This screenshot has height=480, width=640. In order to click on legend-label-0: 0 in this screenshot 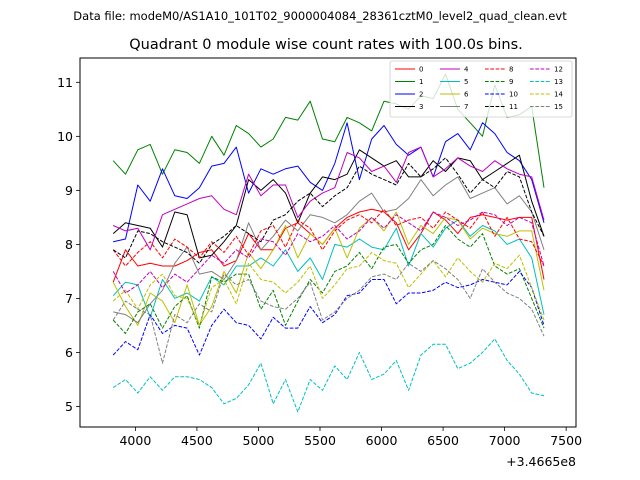, I will do `click(421, 70)`.